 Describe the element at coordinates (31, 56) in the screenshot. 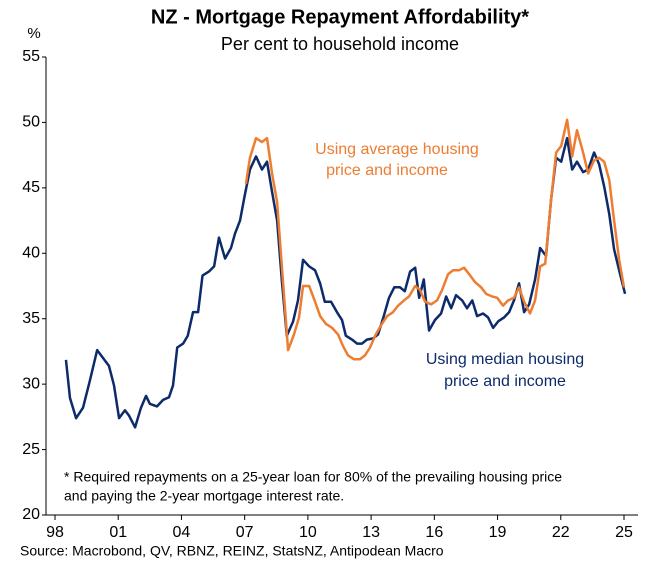

I see `y-tick-label: 55` at that location.